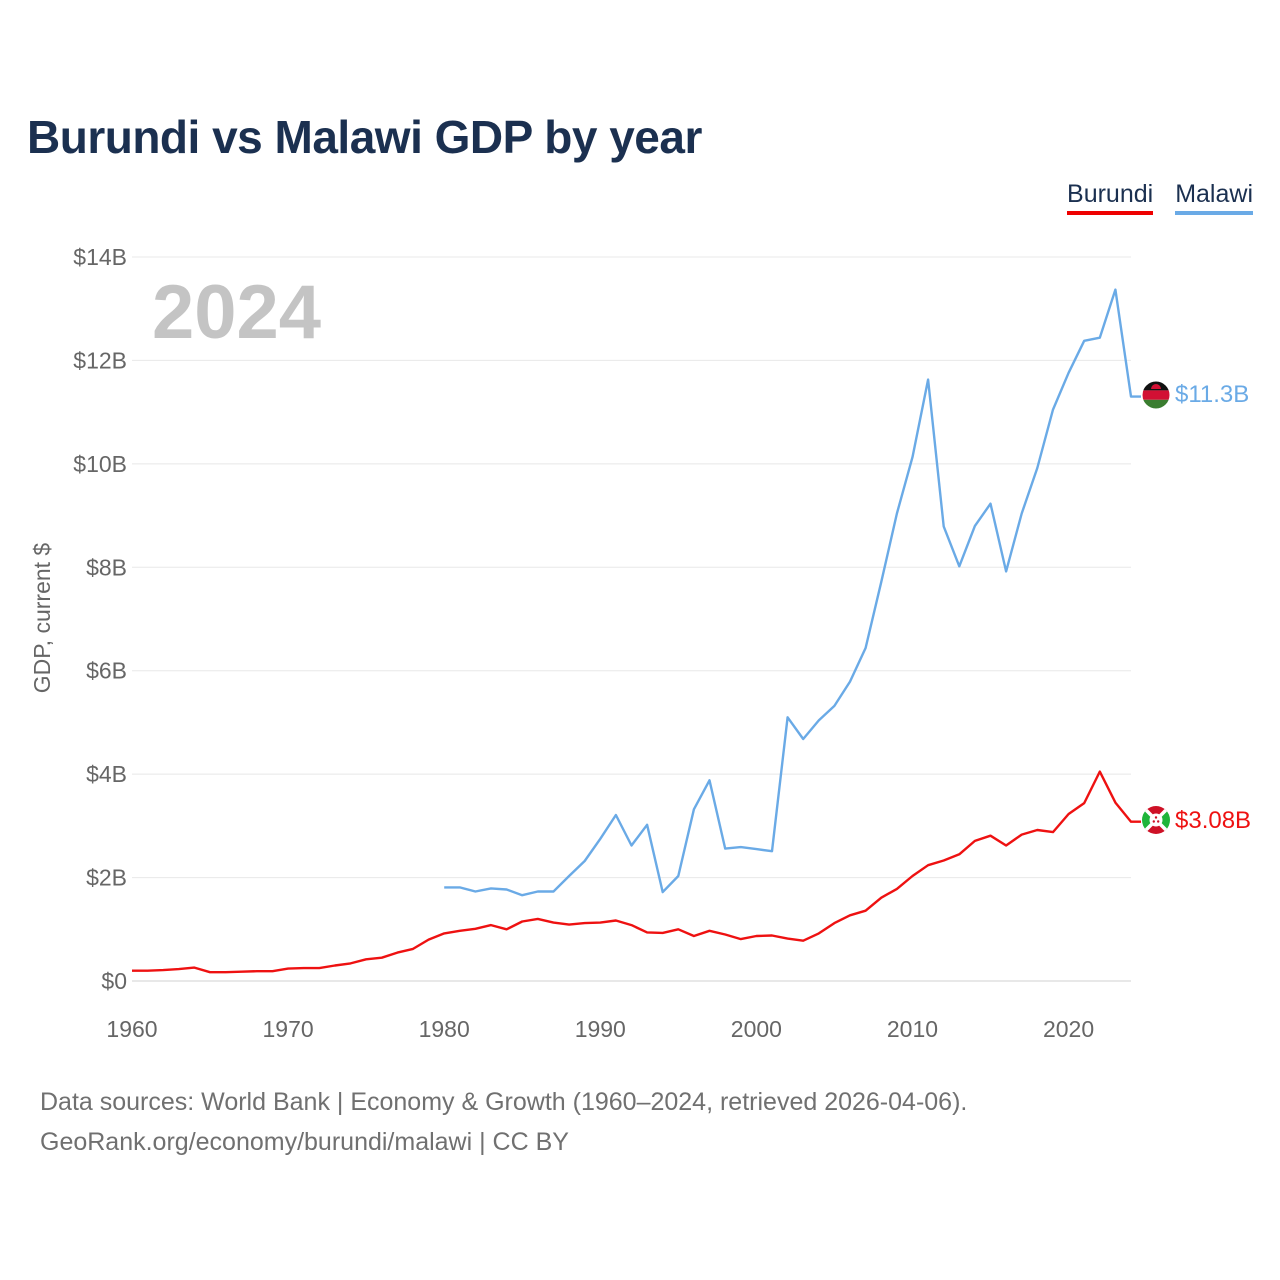 The height and width of the screenshot is (1280, 1280). I want to click on y-axis: $0 $2B $4B $6B $8B $10B $12B $14B, so click(100, 619).